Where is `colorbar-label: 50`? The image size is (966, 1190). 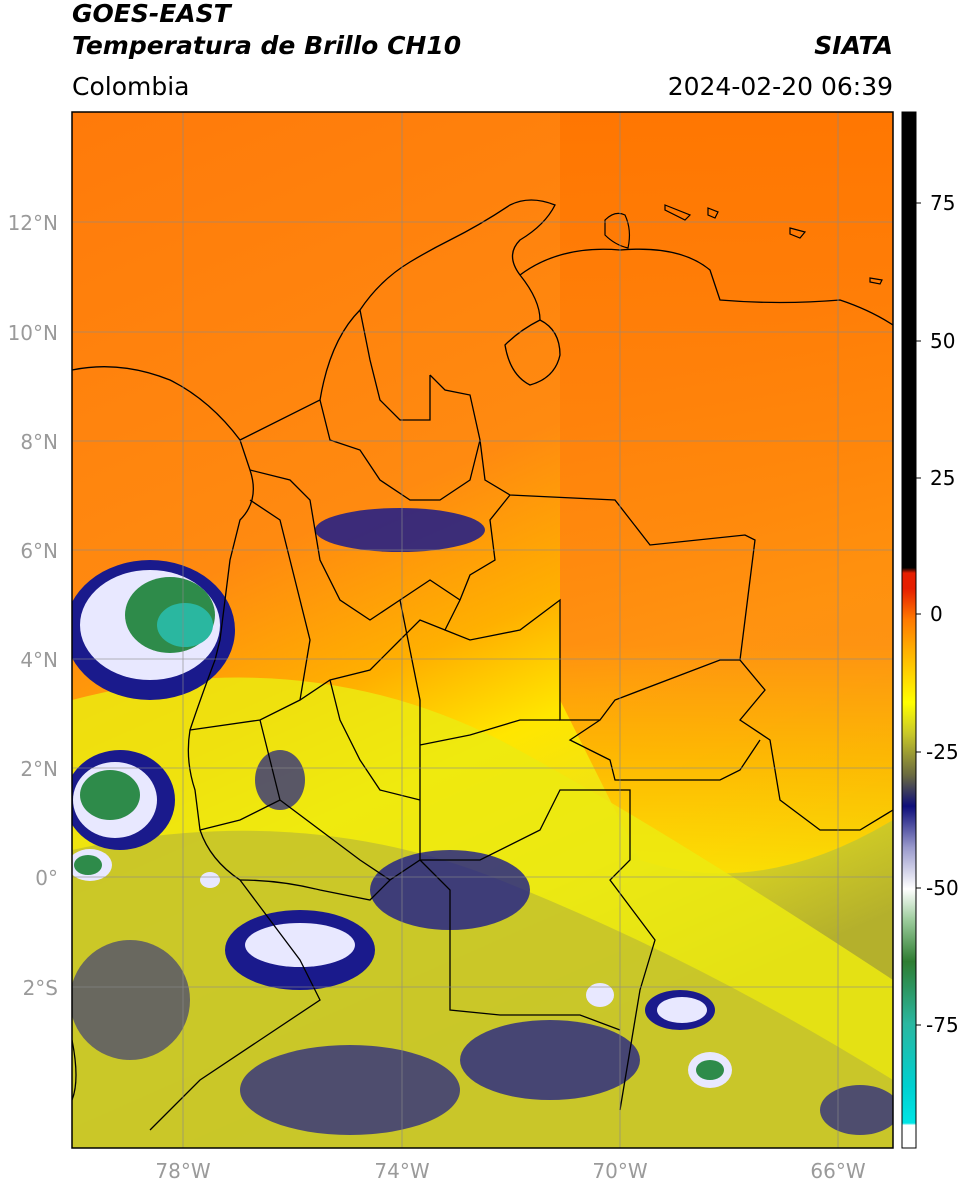 colorbar-label: 50 is located at coordinates (942, 341).